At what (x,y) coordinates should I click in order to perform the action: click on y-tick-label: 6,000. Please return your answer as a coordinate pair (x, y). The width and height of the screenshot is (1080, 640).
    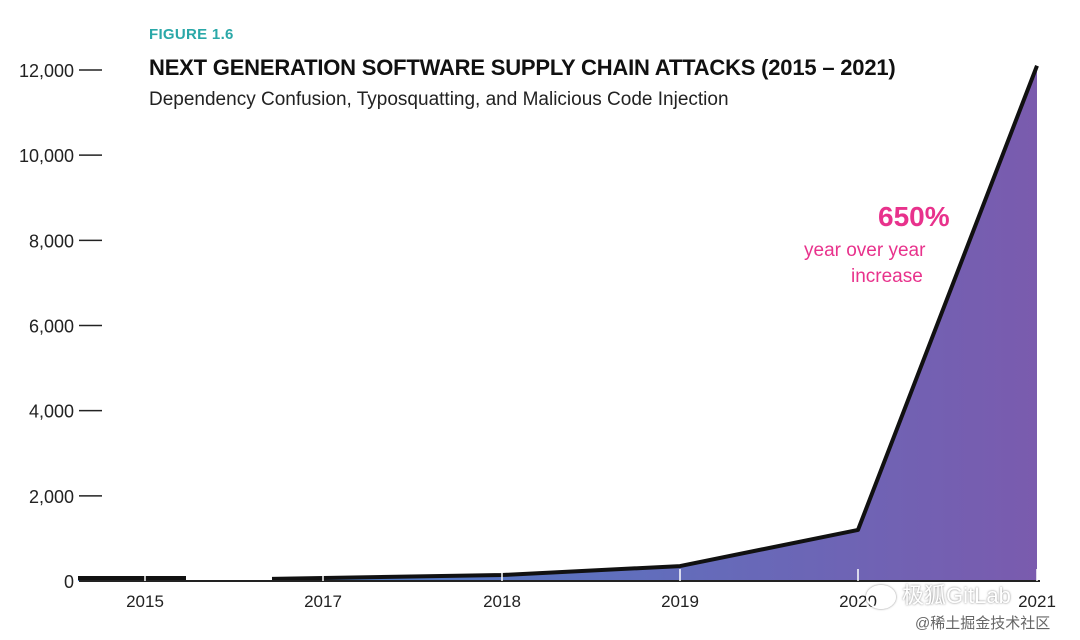
    Looking at the image, I should click on (51, 327).